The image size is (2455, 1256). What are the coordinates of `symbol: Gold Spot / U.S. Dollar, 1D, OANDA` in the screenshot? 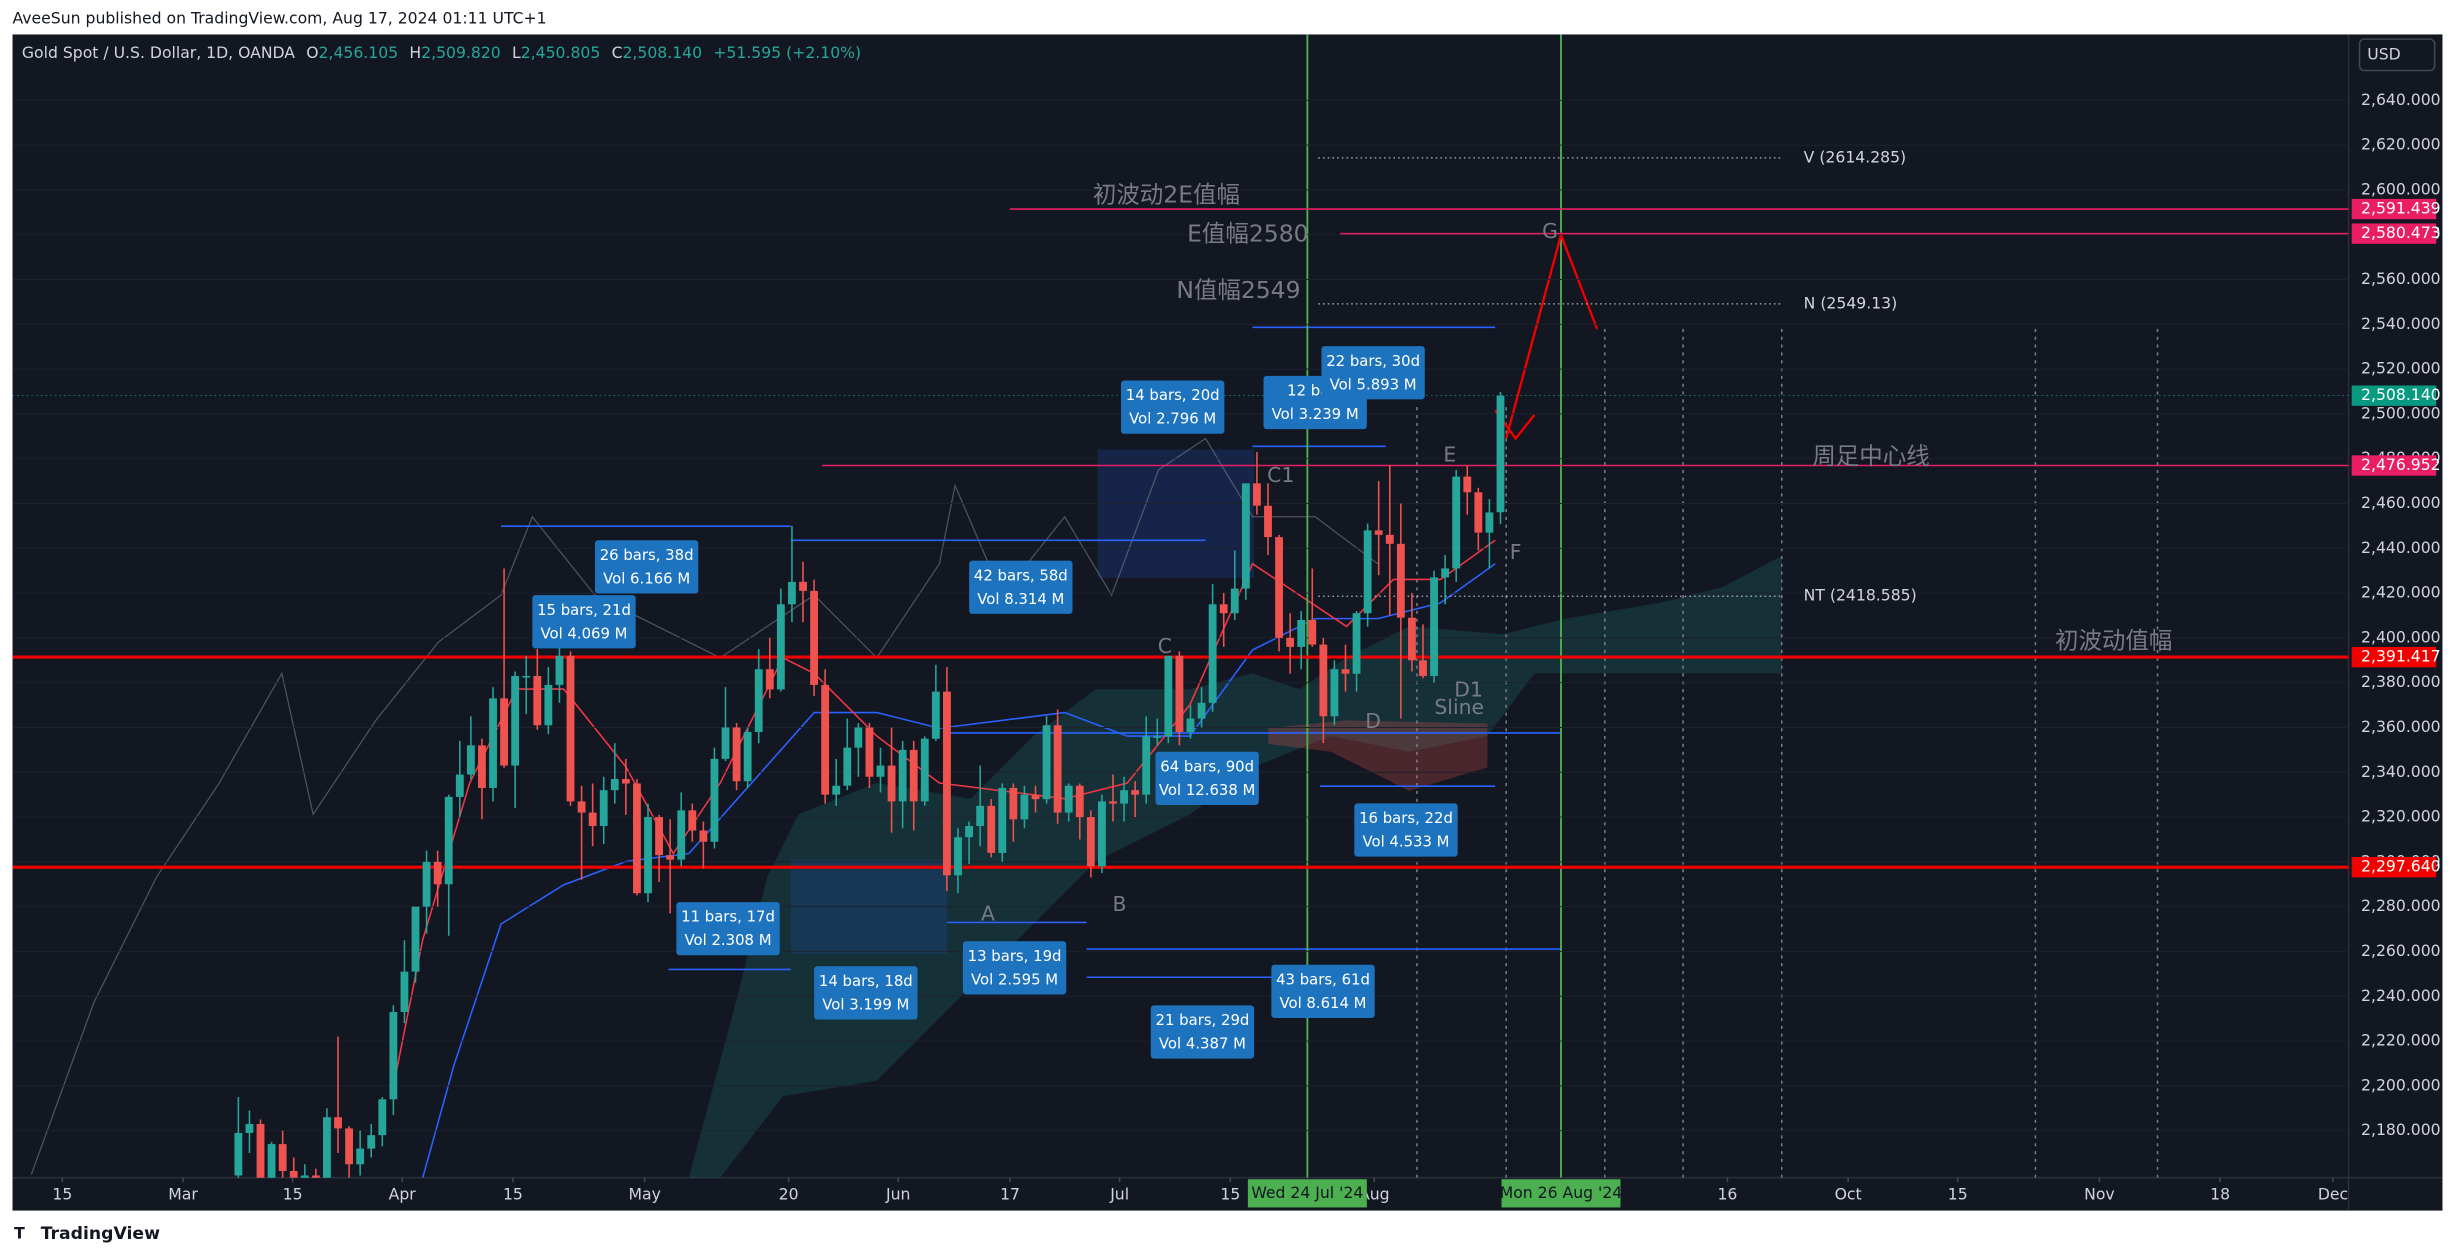 It's located at (158, 52).